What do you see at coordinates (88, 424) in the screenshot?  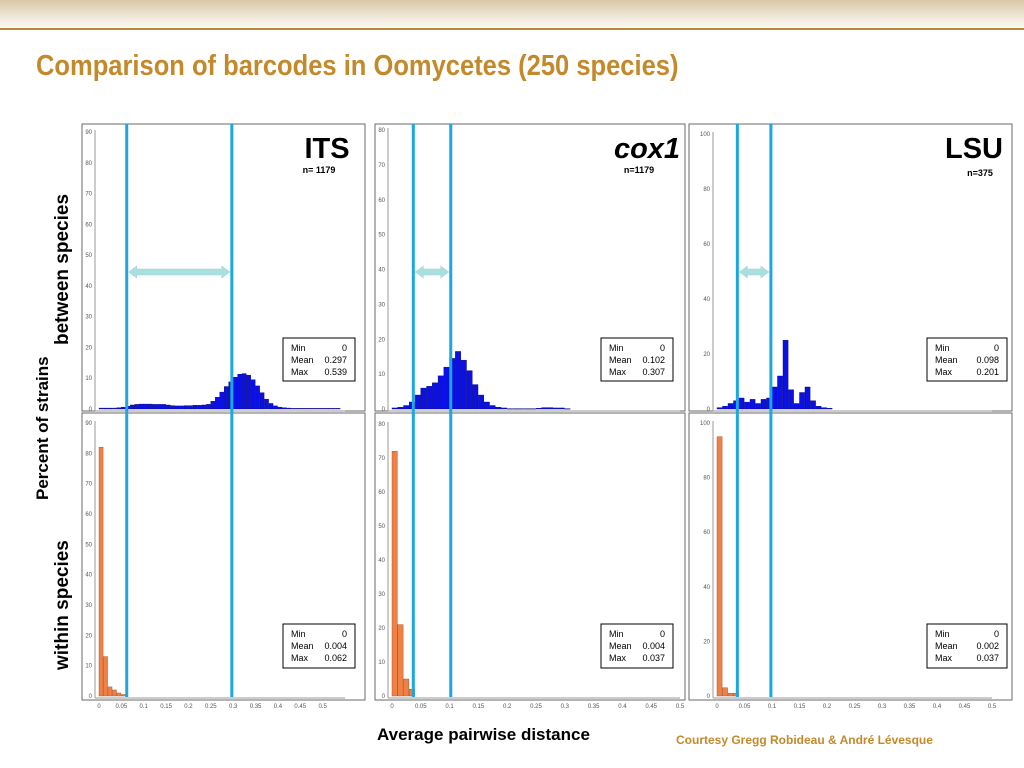 I see `y-tick-label: 90` at bounding box center [88, 424].